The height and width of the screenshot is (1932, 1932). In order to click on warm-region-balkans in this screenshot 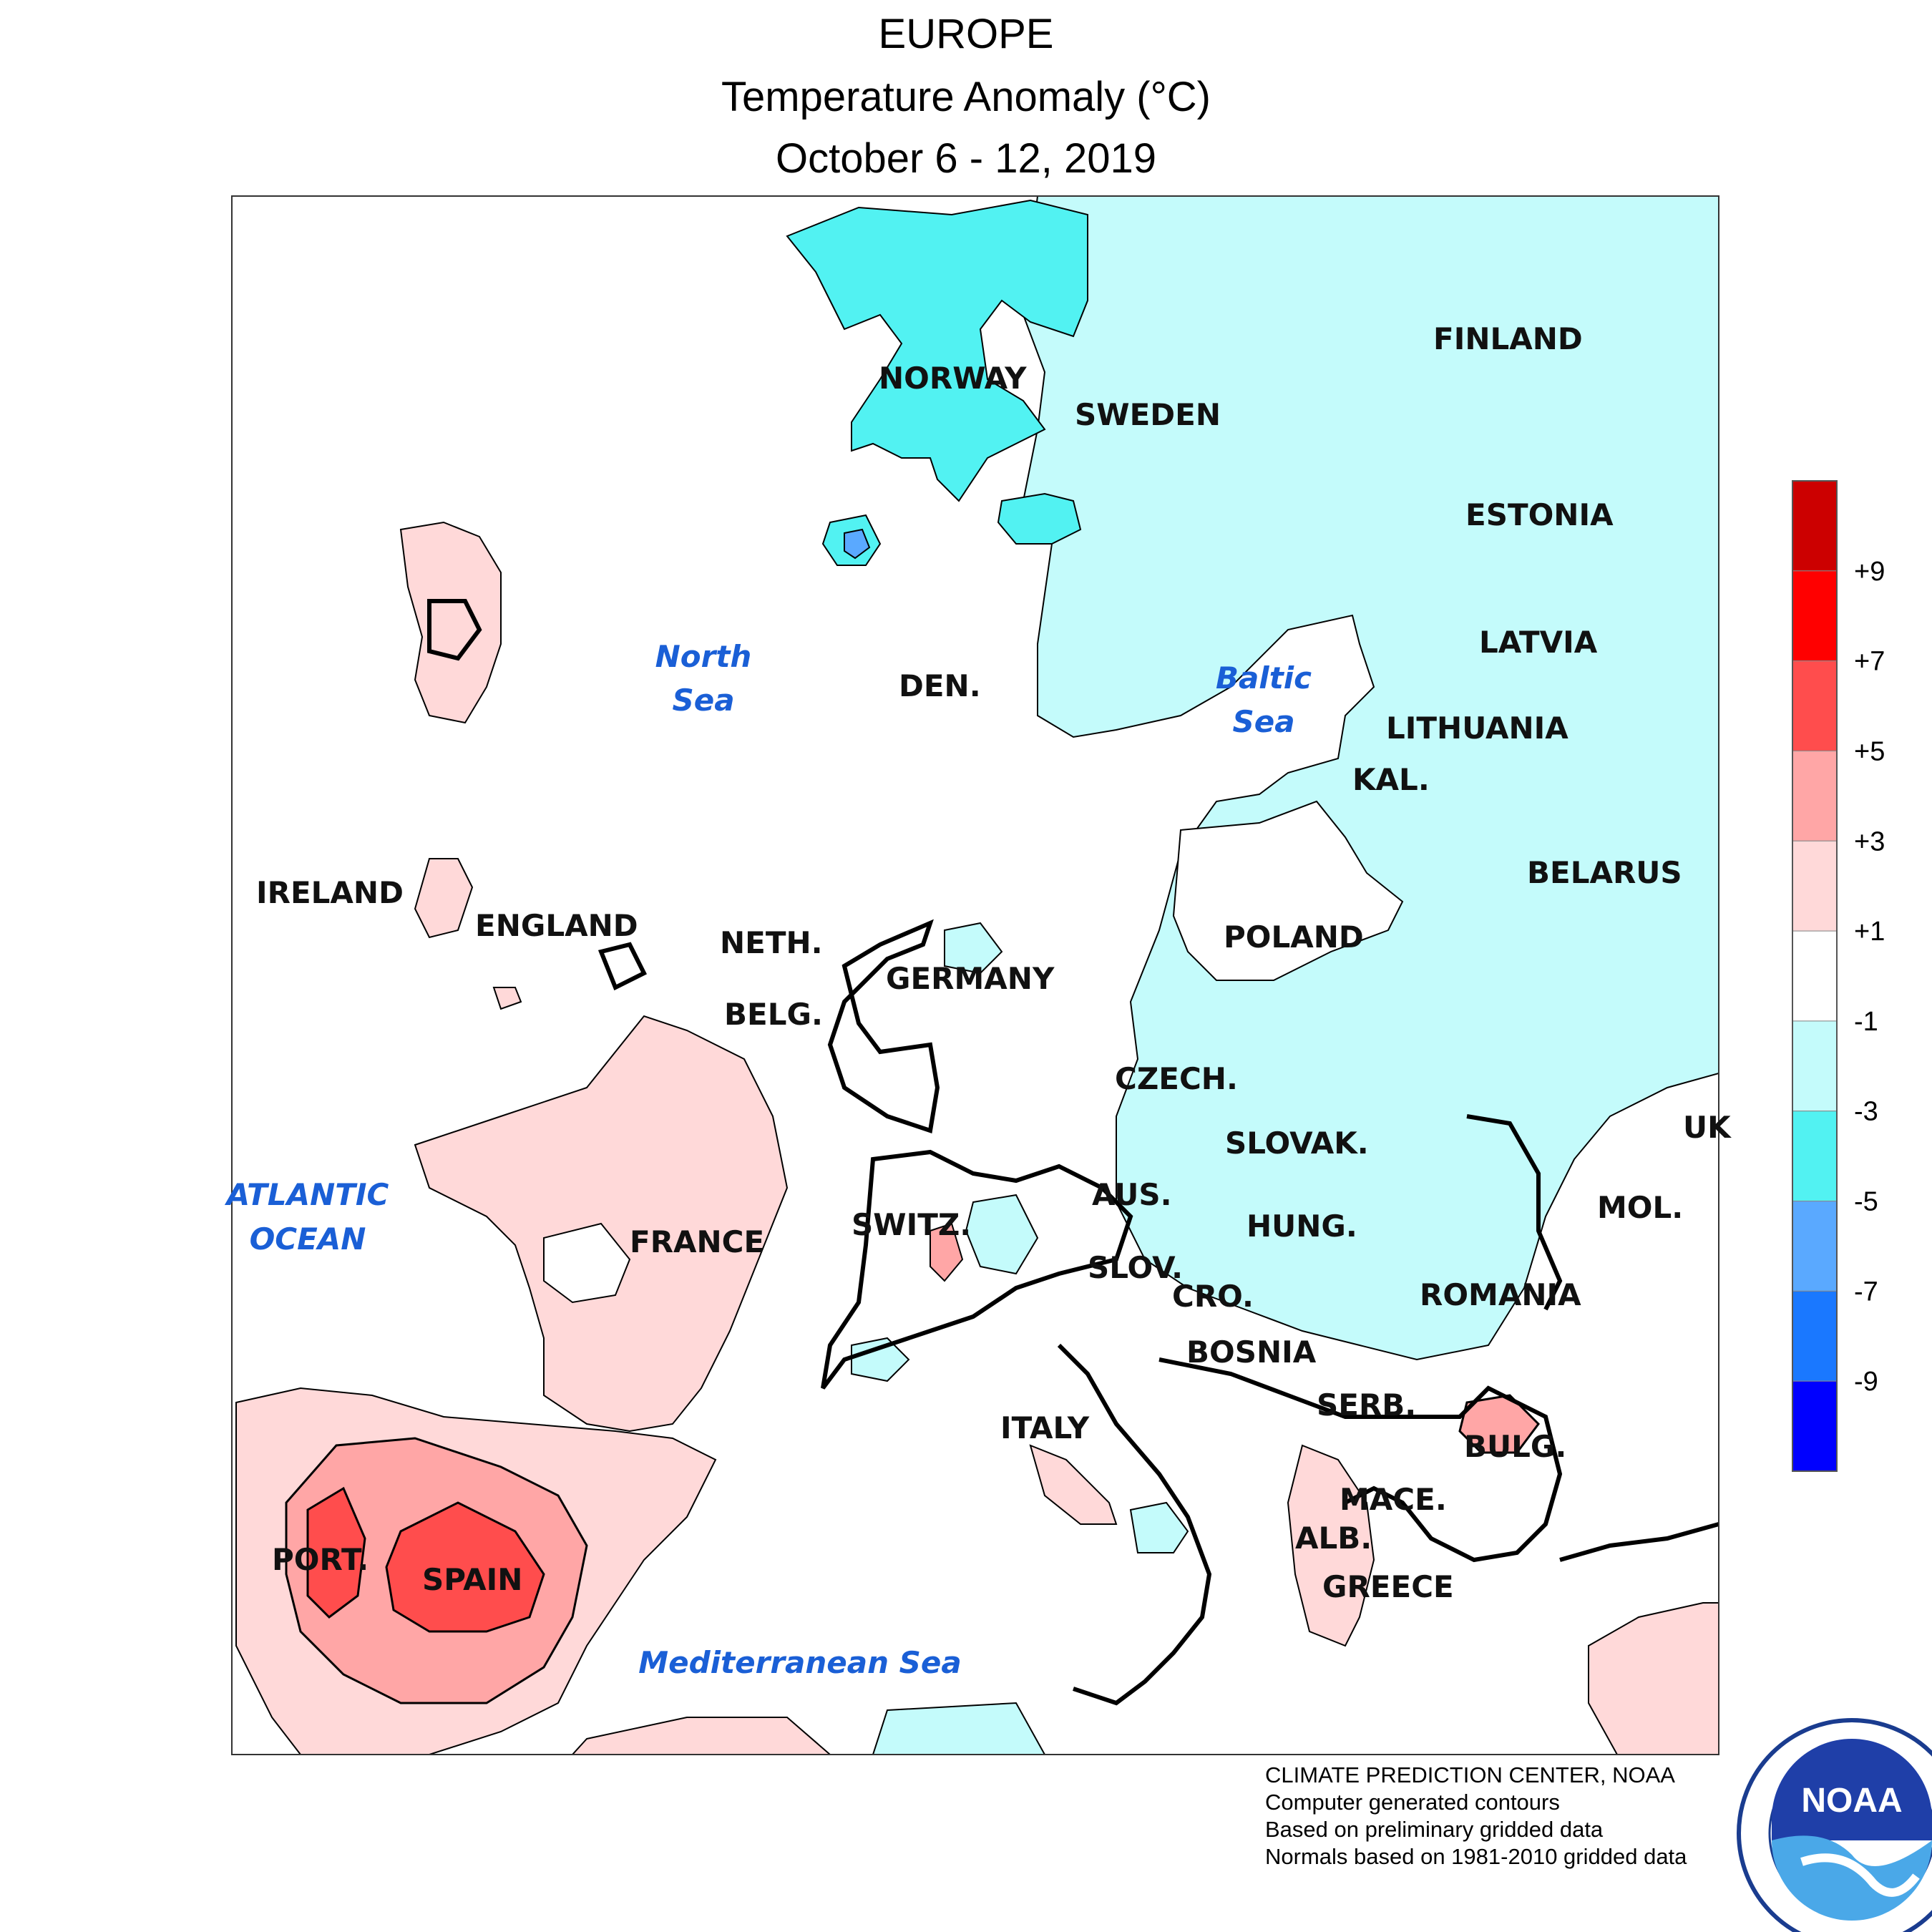, I will do `click(1331, 1546)`.